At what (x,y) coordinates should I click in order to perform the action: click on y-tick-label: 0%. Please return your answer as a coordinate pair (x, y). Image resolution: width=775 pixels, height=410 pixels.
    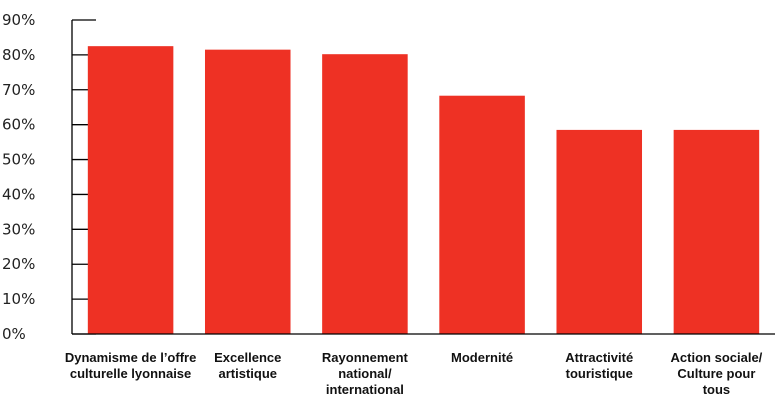
    Looking at the image, I should click on (14, 334).